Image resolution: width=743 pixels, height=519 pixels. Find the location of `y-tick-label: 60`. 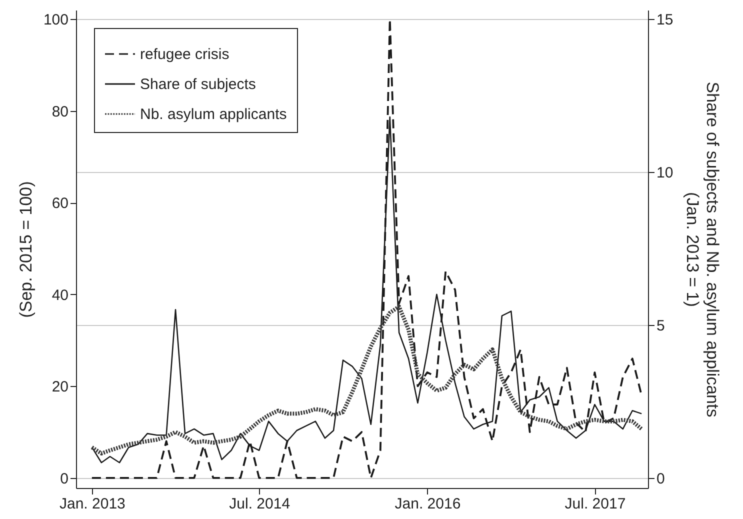

y-tick-label: 60 is located at coordinates (60, 203).